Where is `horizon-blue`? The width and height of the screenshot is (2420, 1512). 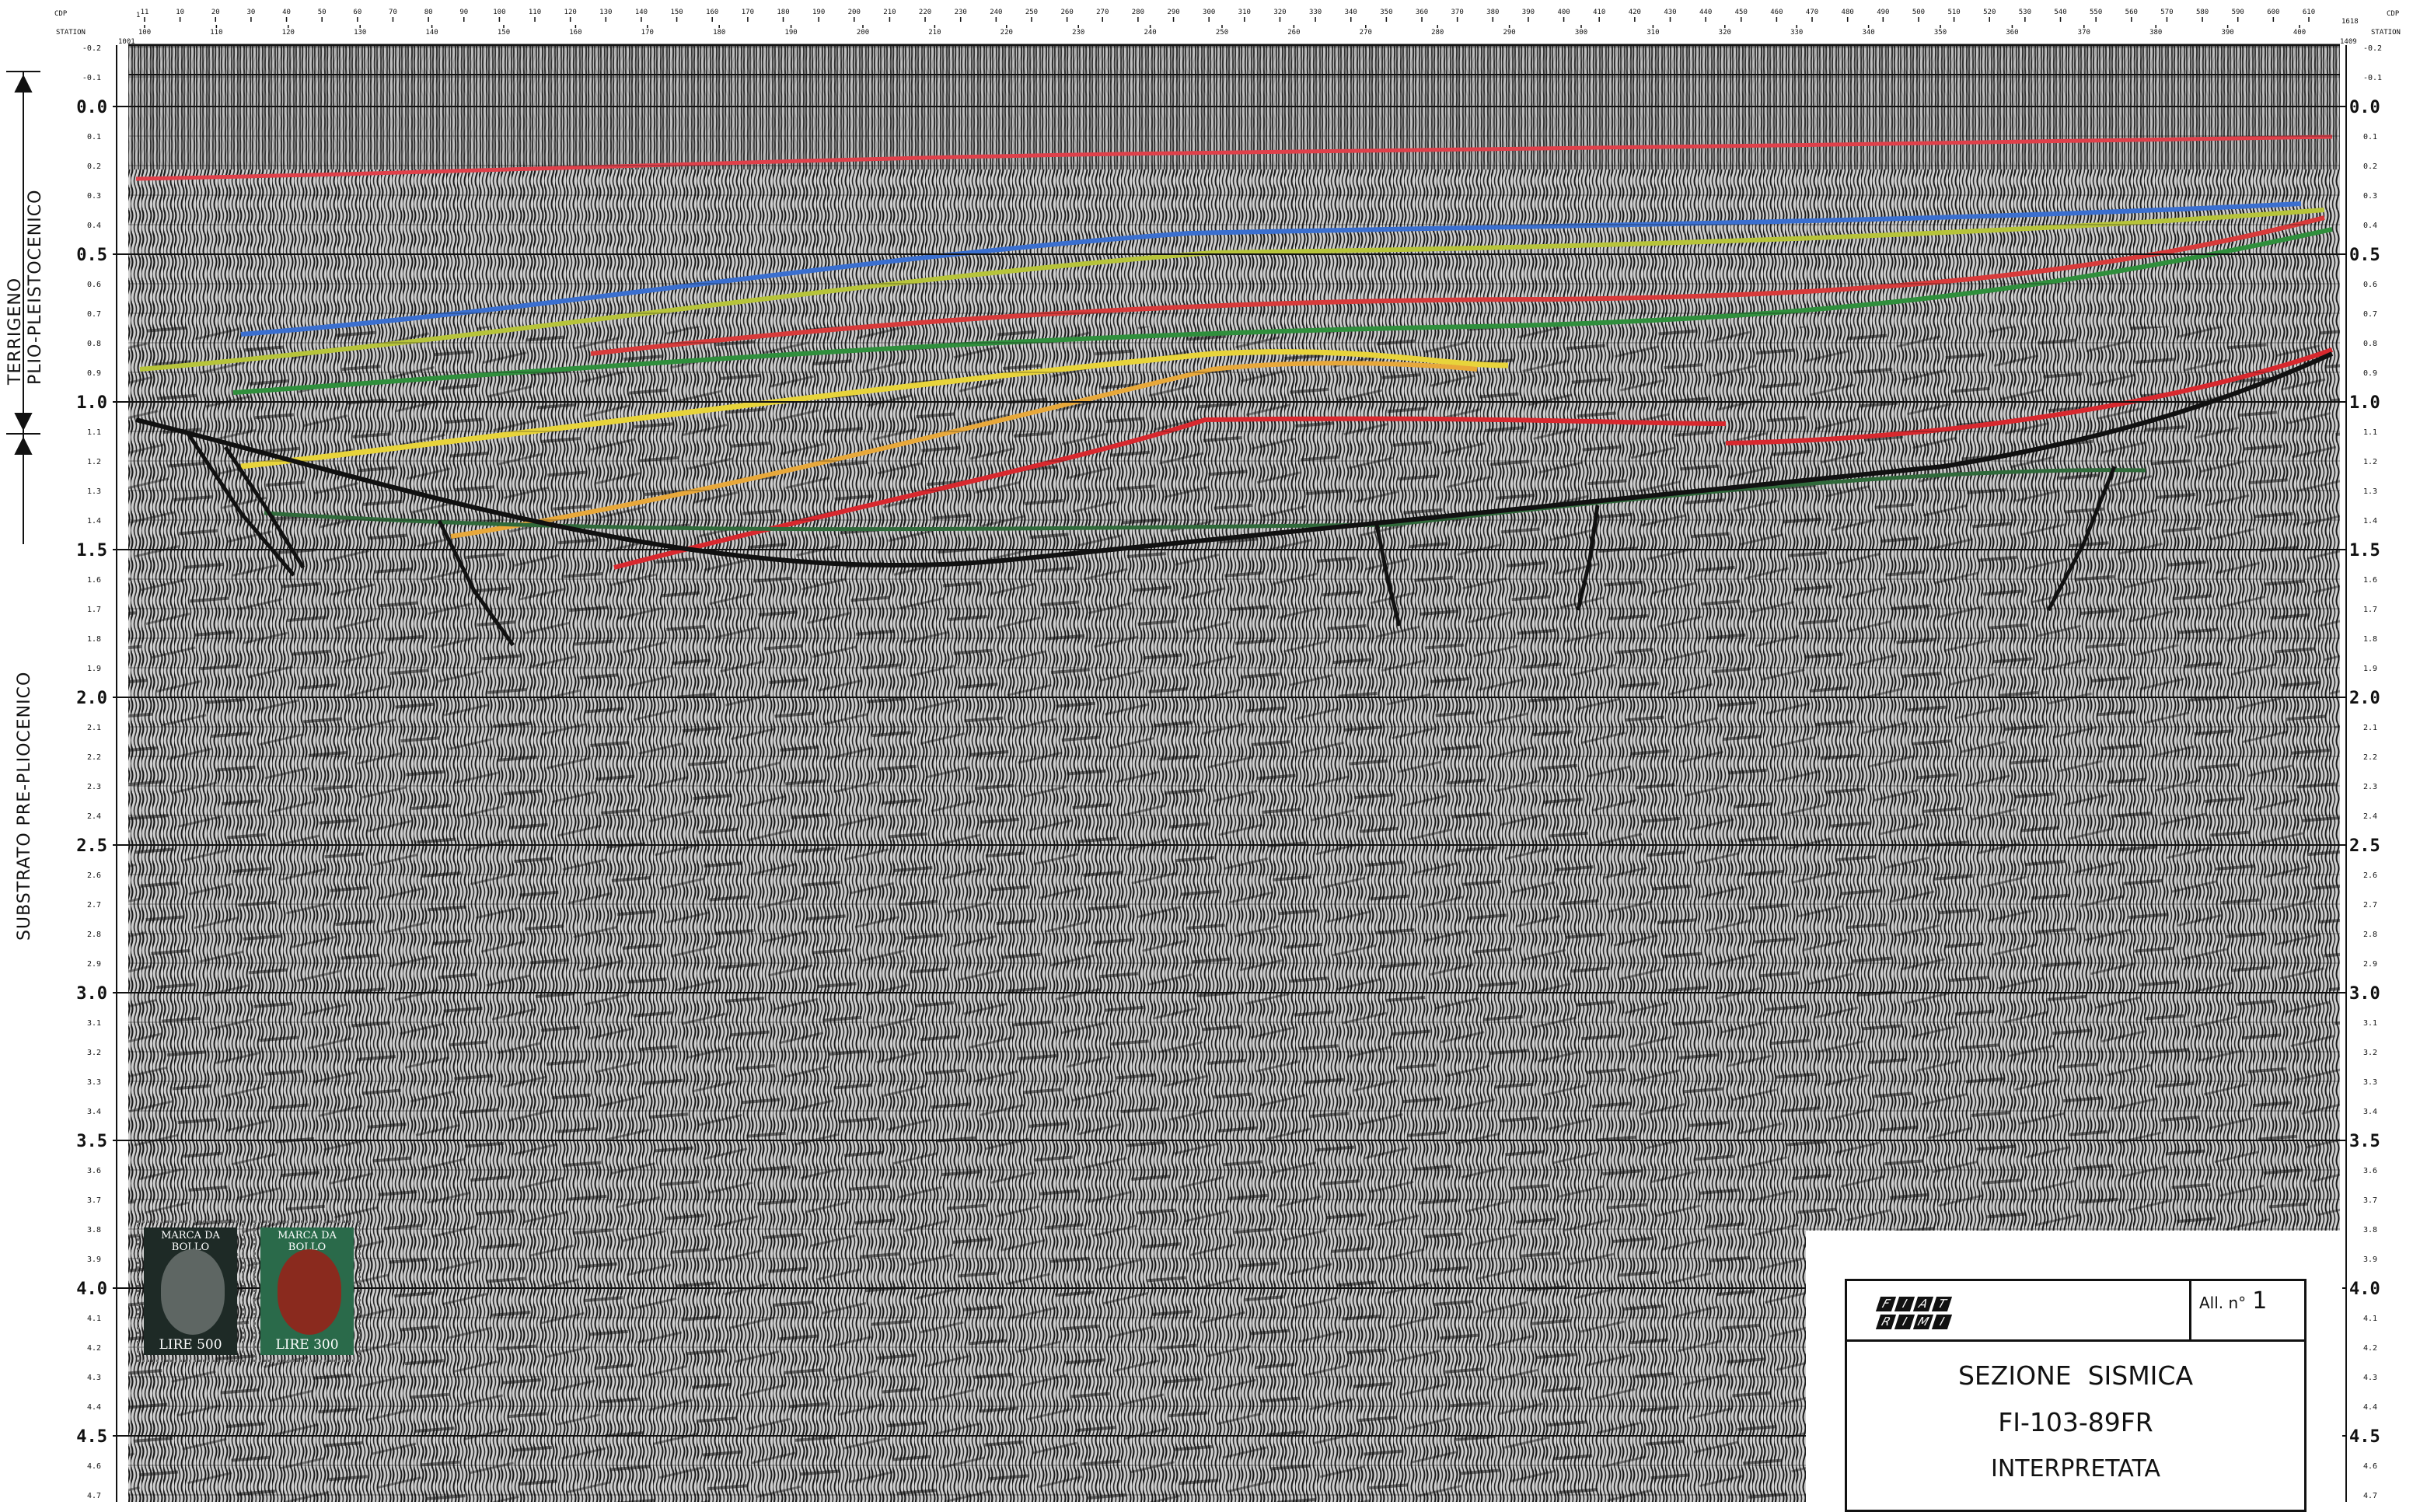
horizon-blue is located at coordinates (1271, 269).